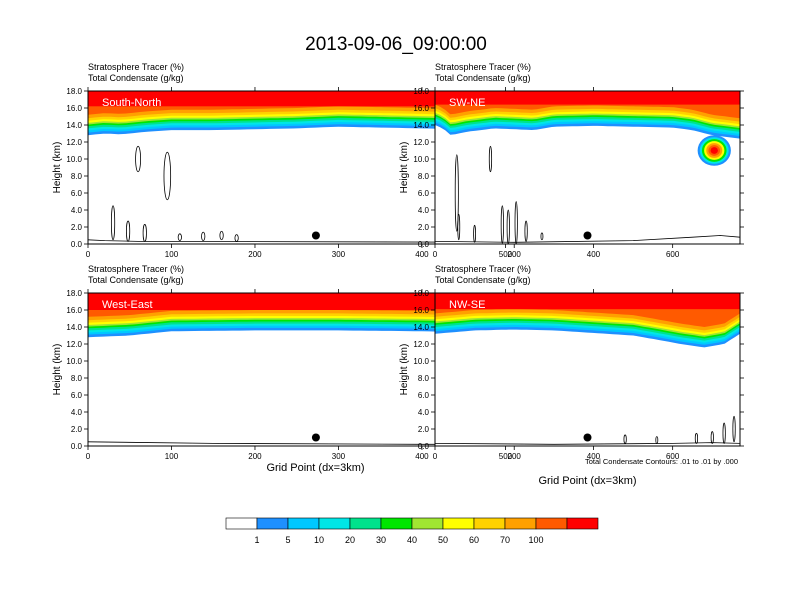 This screenshot has width=792, height=612. What do you see at coordinates (256, 540) in the screenshot?
I see `colorbar-label: 1` at bounding box center [256, 540].